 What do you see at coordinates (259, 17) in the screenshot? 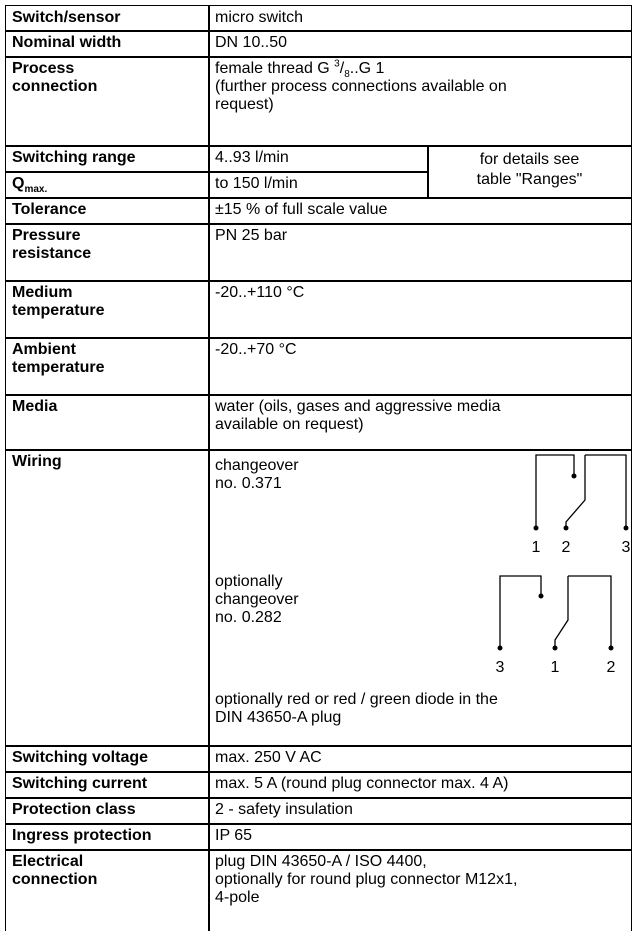
I see `row-value: micro switch` at bounding box center [259, 17].